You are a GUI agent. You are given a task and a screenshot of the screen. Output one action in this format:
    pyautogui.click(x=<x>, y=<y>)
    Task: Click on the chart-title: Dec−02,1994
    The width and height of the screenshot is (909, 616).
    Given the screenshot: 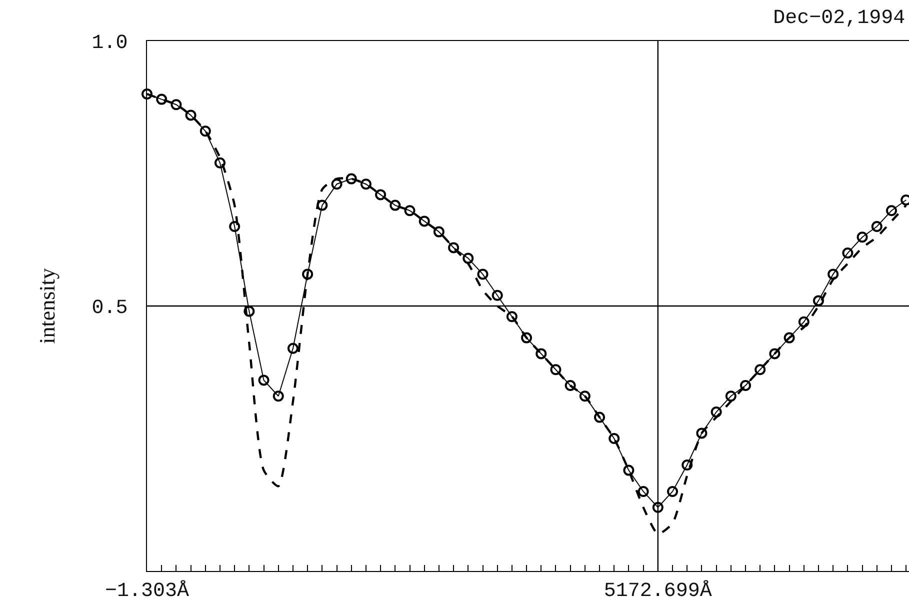 What is the action you would take?
    pyautogui.click(x=839, y=18)
    